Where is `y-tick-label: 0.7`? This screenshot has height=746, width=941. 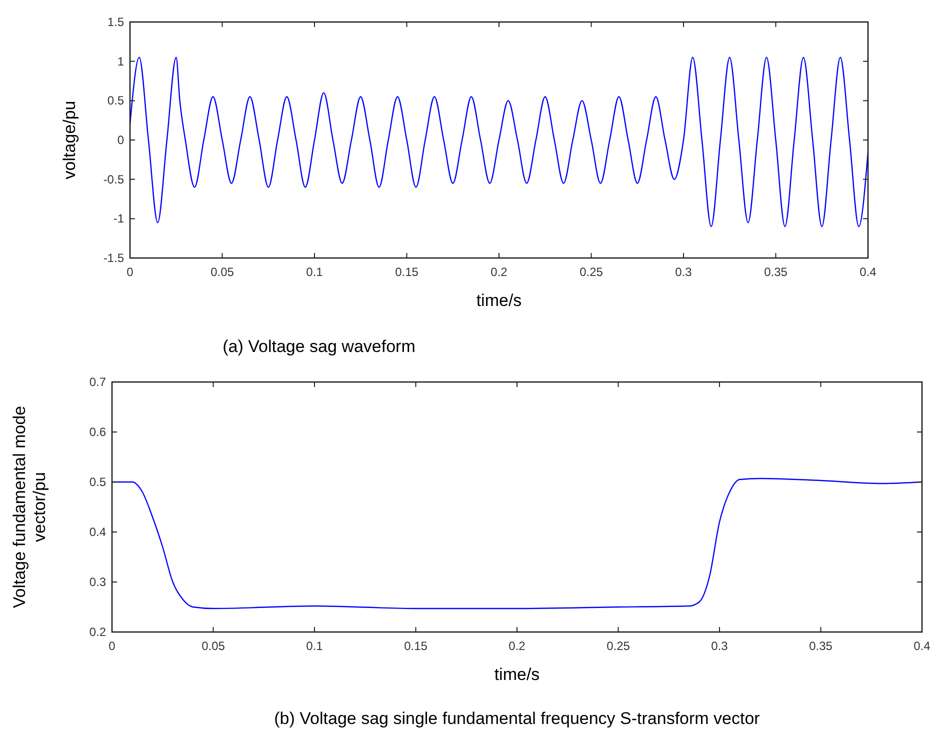 y-tick-label: 0.7 is located at coordinates (97, 382).